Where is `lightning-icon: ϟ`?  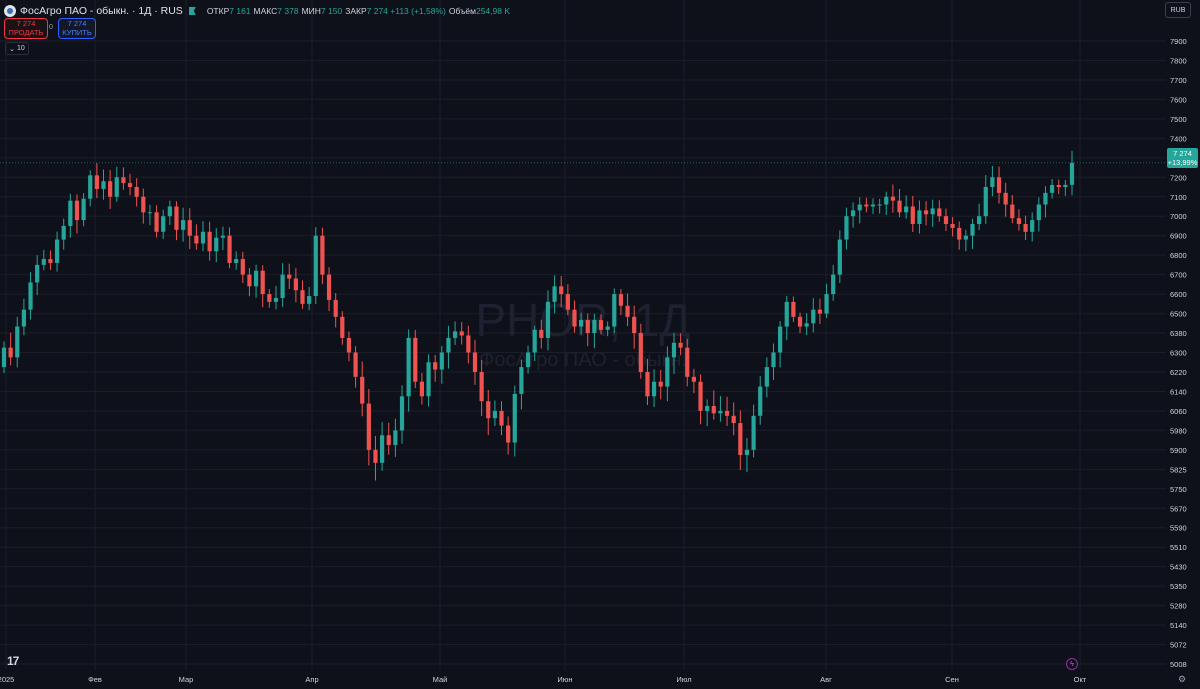
lightning-icon: ϟ is located at coordinates (1072, 664).